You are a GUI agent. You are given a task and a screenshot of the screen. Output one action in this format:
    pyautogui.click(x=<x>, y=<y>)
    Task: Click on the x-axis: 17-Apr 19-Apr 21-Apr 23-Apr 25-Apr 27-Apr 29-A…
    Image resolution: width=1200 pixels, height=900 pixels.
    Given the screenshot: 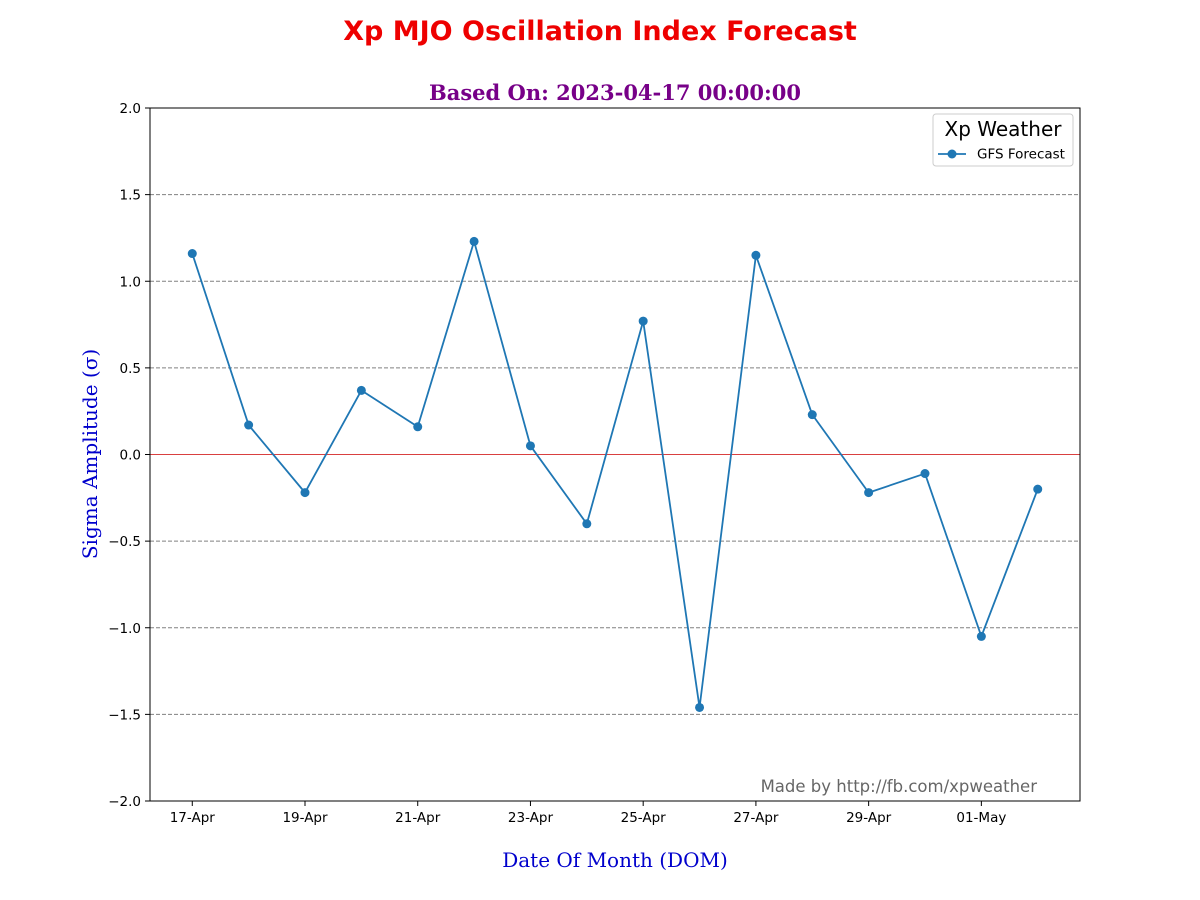 What is the action you would take?
    pyautogui.click(x=588, y=813)
    